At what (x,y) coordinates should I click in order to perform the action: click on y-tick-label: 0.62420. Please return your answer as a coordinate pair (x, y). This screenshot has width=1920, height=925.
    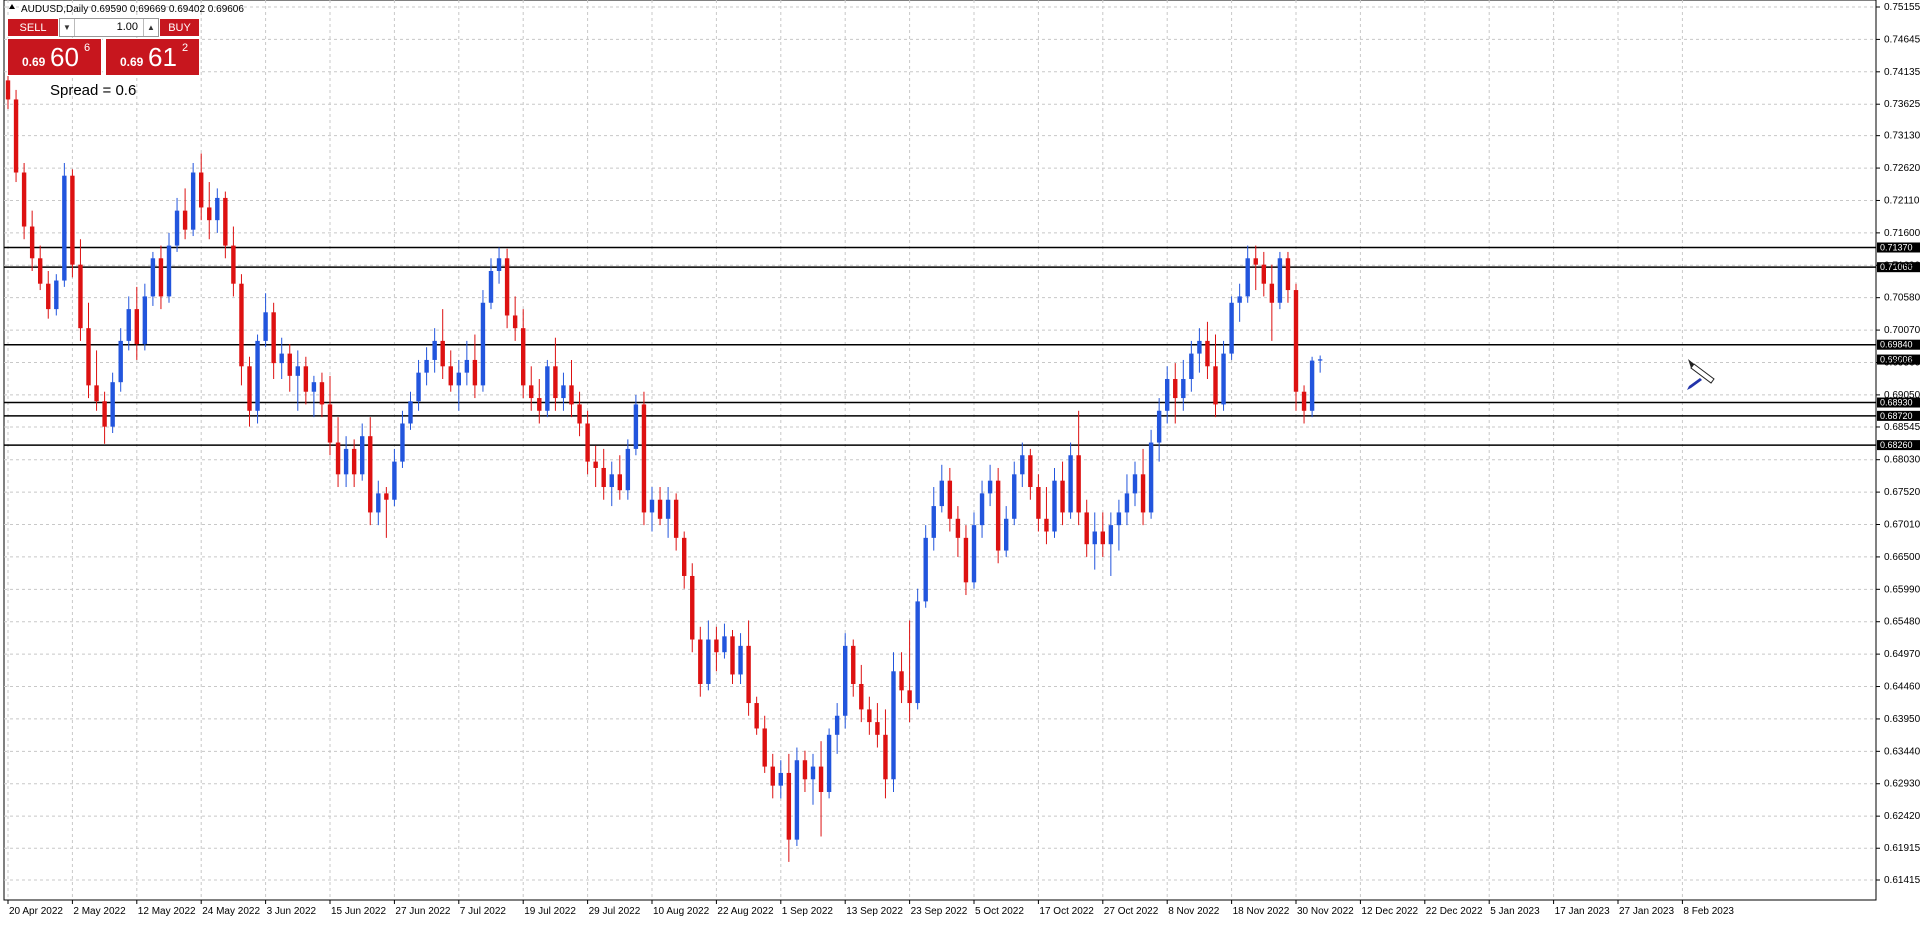
    Looking at the image, I should click on (1902, 816).